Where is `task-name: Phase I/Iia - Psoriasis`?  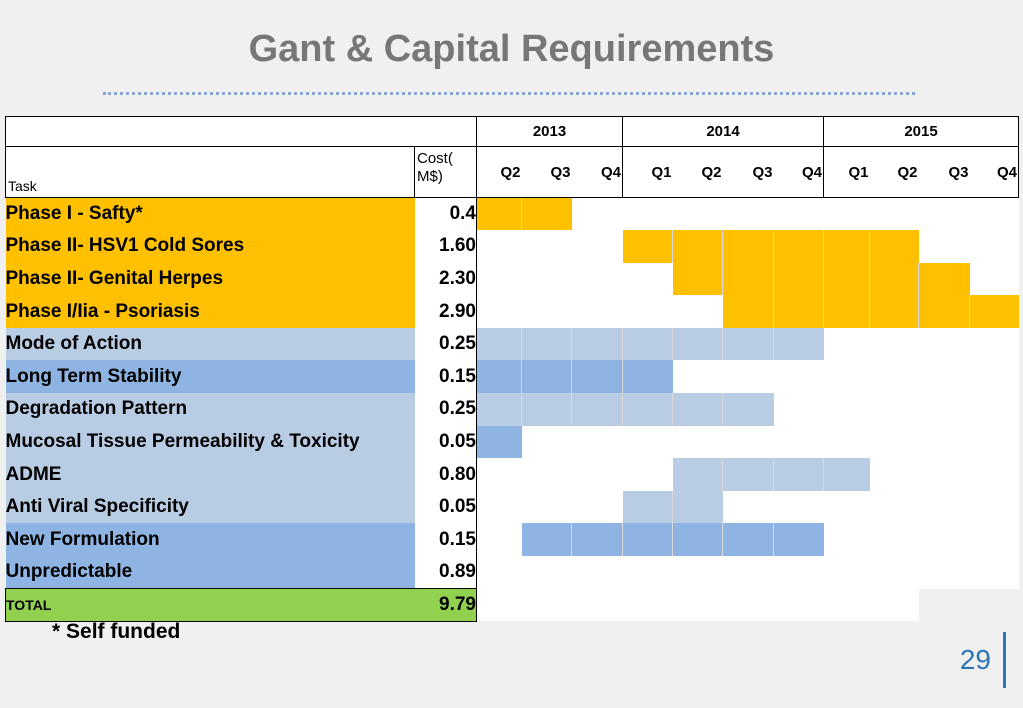 task-name: Phase I/Iia - Psoriasis is located at coordinates (210, 311).